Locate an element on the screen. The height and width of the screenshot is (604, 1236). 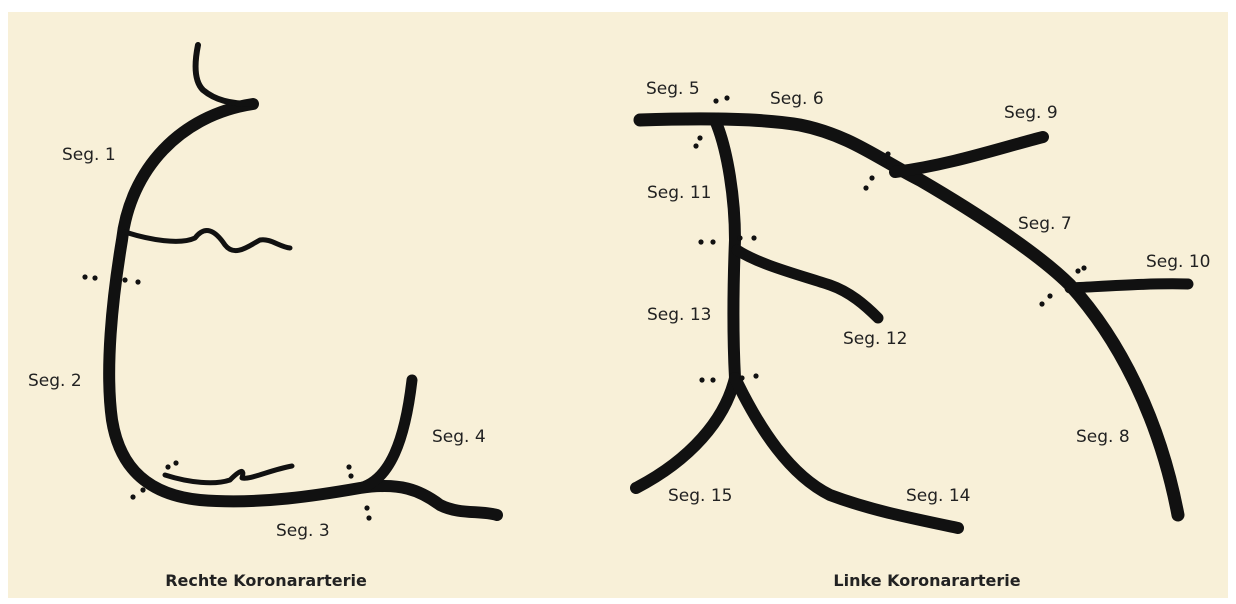
segment-markers is located at coordinates (227, 397).